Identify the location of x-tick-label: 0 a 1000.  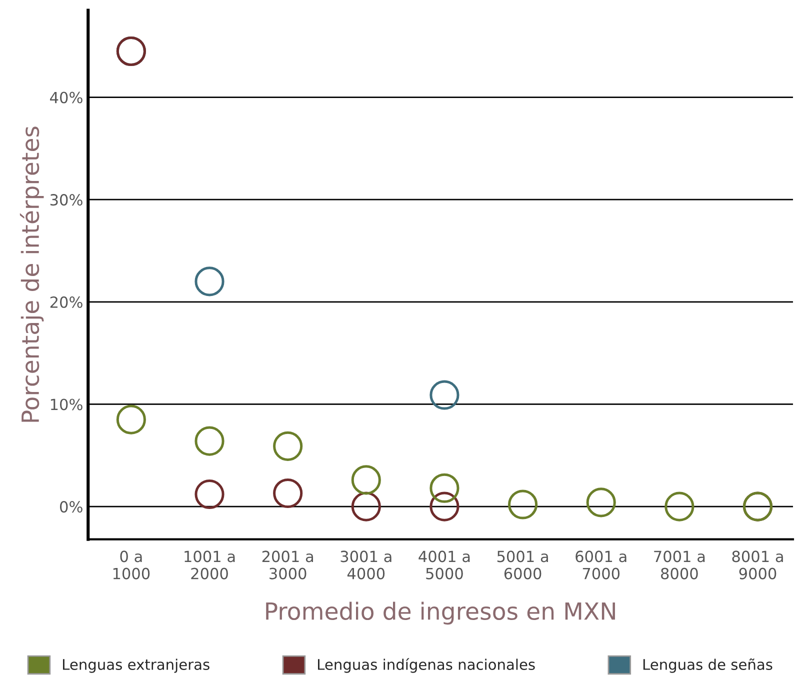
(131, 565).